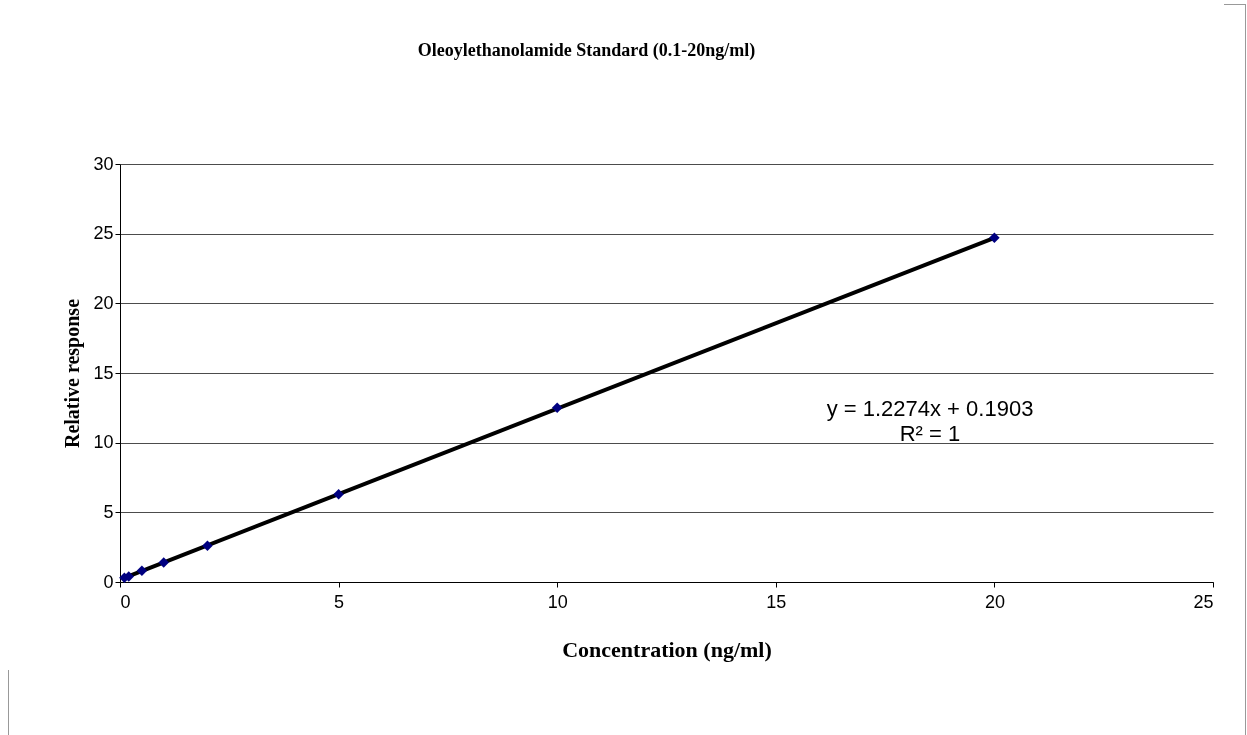 Image resolution: width=1247 pixels, height=735 pixels. I want to click on annotation: y = 1.2274x + 0.1903, so click(930, 408).